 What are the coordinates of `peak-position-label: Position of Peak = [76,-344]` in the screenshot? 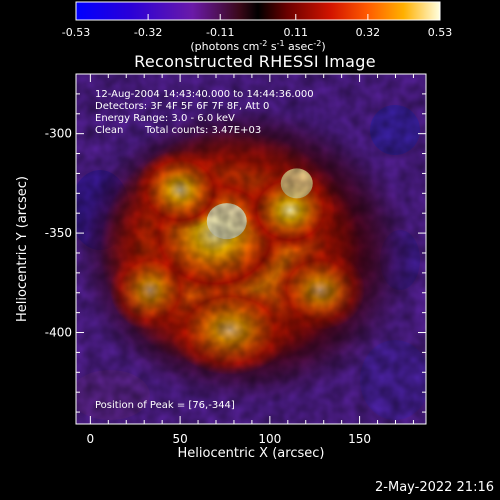 It's located at (165, 405).